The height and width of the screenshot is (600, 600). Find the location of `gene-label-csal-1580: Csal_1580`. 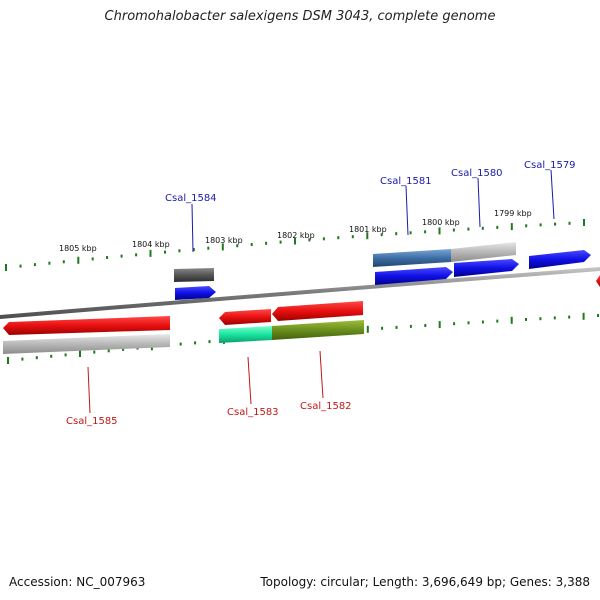

gene-label-csal-1580: Csal_1580 is located at coordinates (477, 173).